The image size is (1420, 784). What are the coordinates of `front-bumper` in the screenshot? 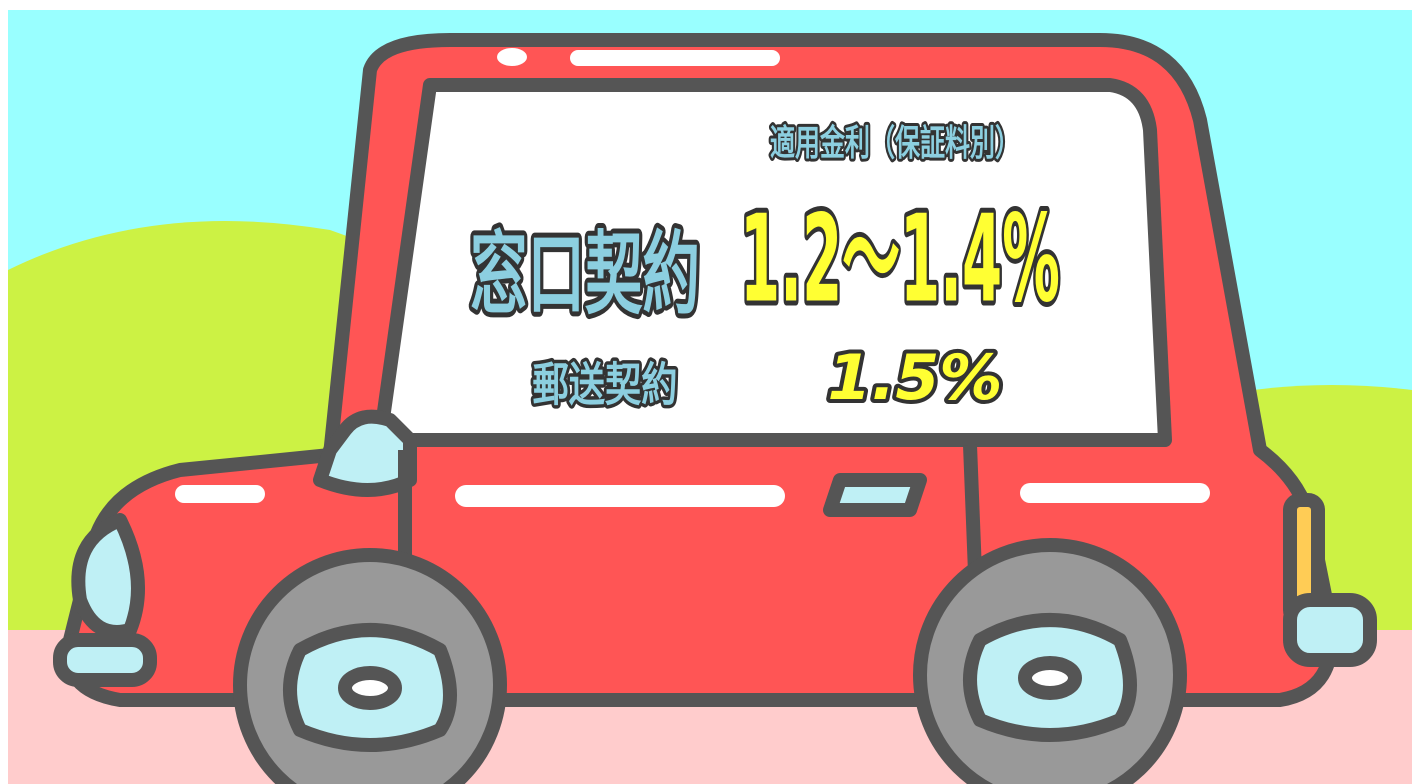 It's located at (105, 660).